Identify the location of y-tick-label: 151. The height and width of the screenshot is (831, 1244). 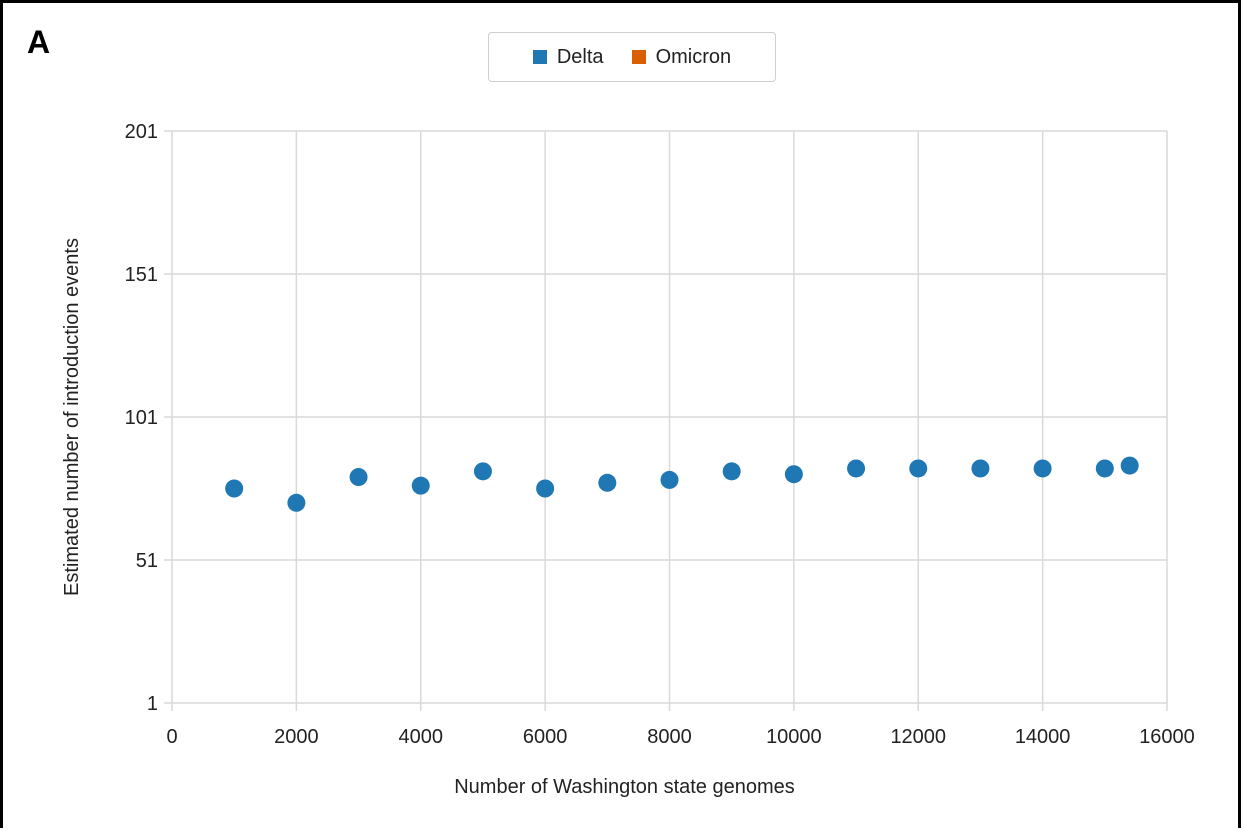
(141, 275).